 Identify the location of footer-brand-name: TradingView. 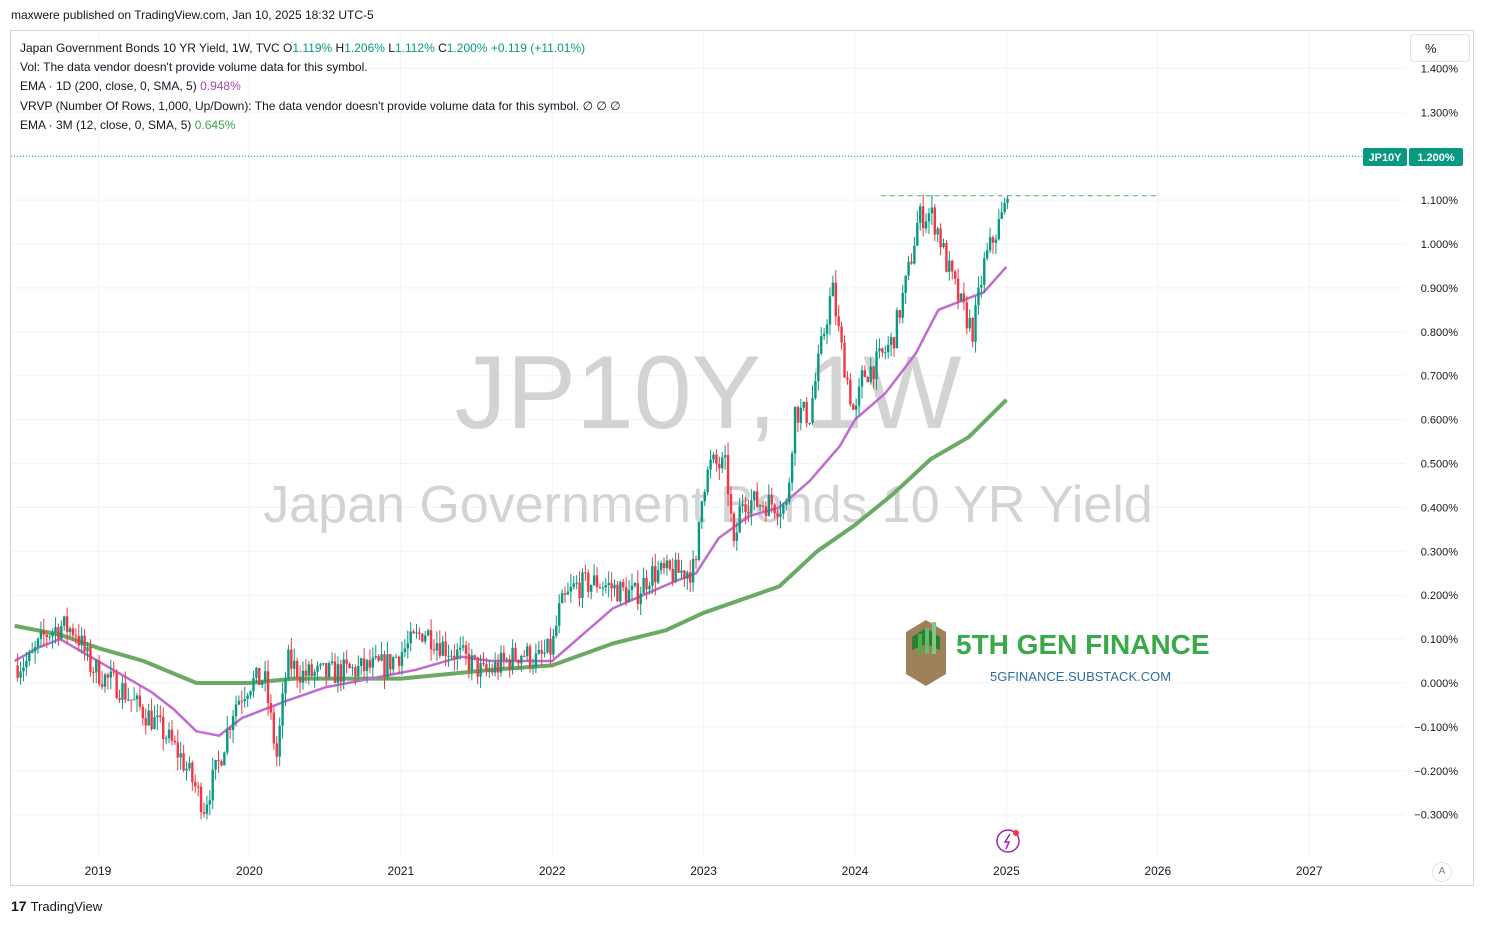
(66, 906).